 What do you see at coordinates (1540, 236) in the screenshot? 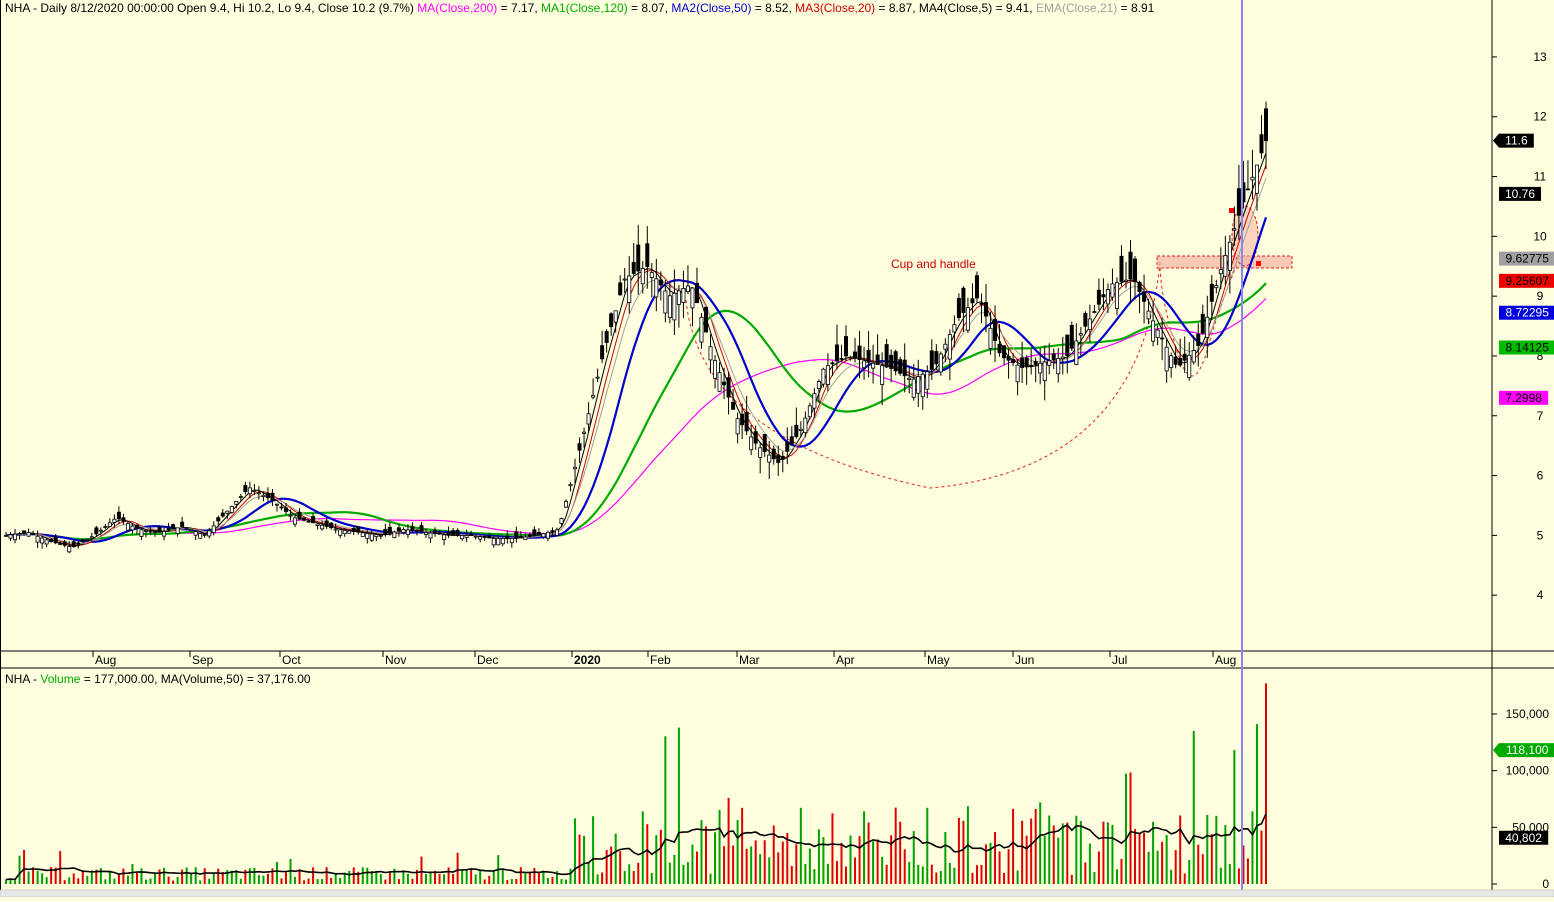
I see `price-tick-label: 10` at bounding box center [1540, 236].